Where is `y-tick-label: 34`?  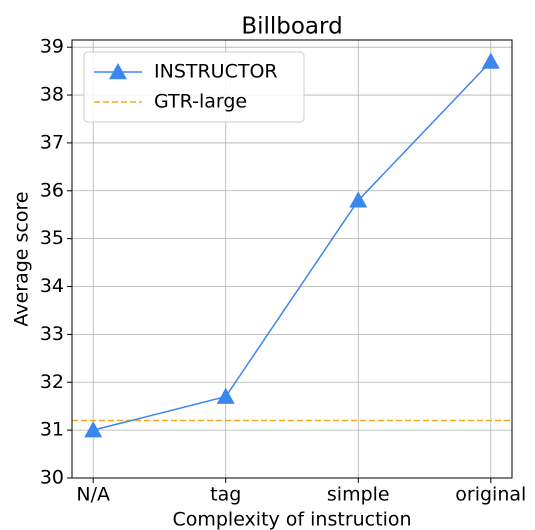
y-tick-label: 34 is located at coordinates (52, 286).